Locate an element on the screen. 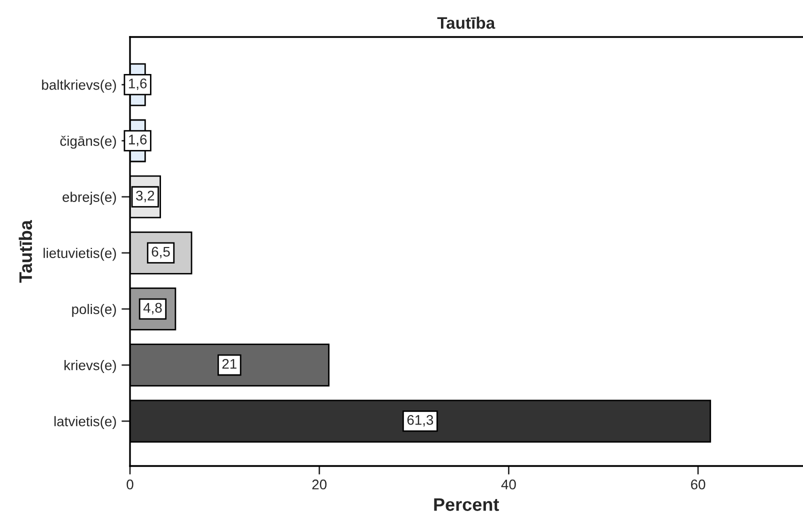 The width and height of the screenshot is (803, 517). y-tick-label: polis(e) is located at coordinates (94, 310).